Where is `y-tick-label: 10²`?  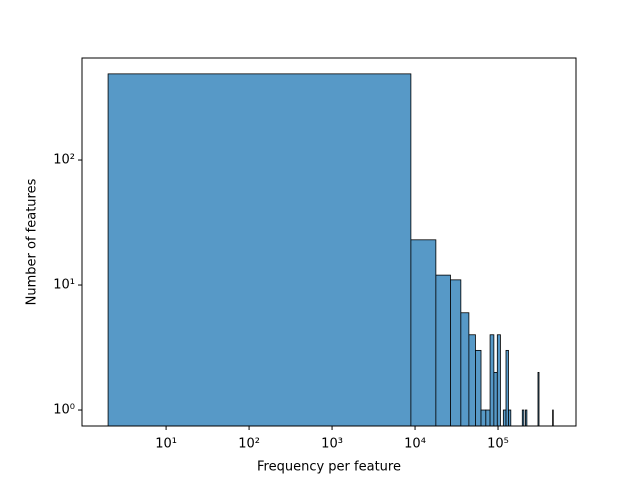
y-tick-label: 10² is located at coordinates (64, 160).